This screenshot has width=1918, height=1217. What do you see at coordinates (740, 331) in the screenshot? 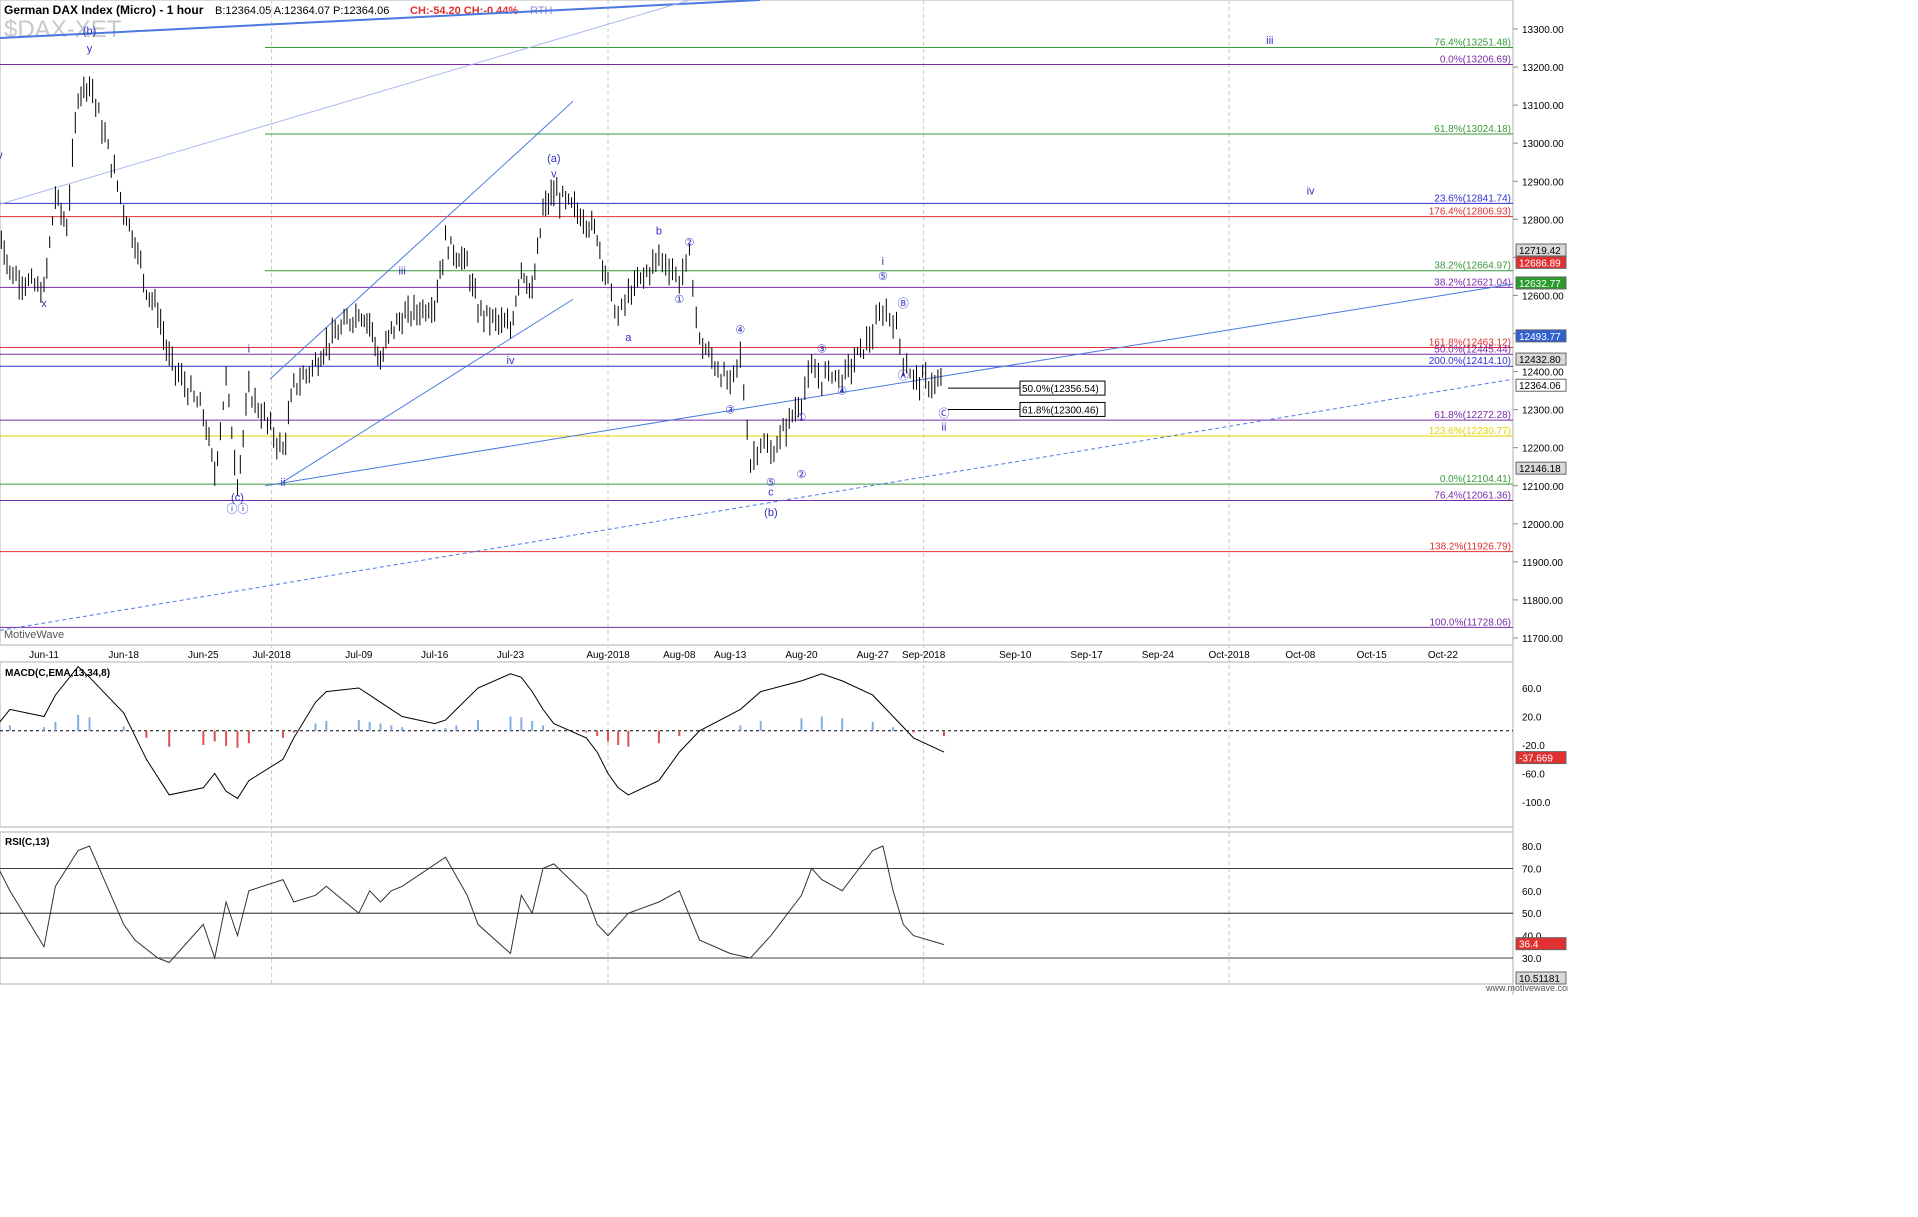
I see `wave-label: ④` at bounding box center [740, 331].